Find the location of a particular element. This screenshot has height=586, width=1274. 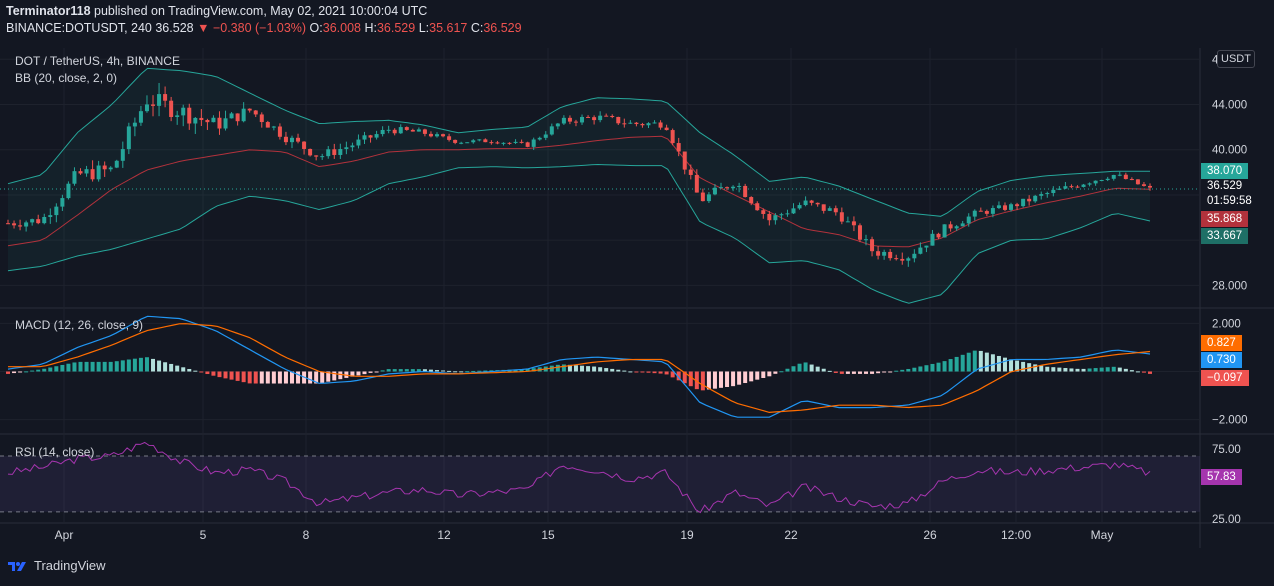

macd-indicator-label: MACD (12, 26, close, 9) is located at coordinates (79, 325).